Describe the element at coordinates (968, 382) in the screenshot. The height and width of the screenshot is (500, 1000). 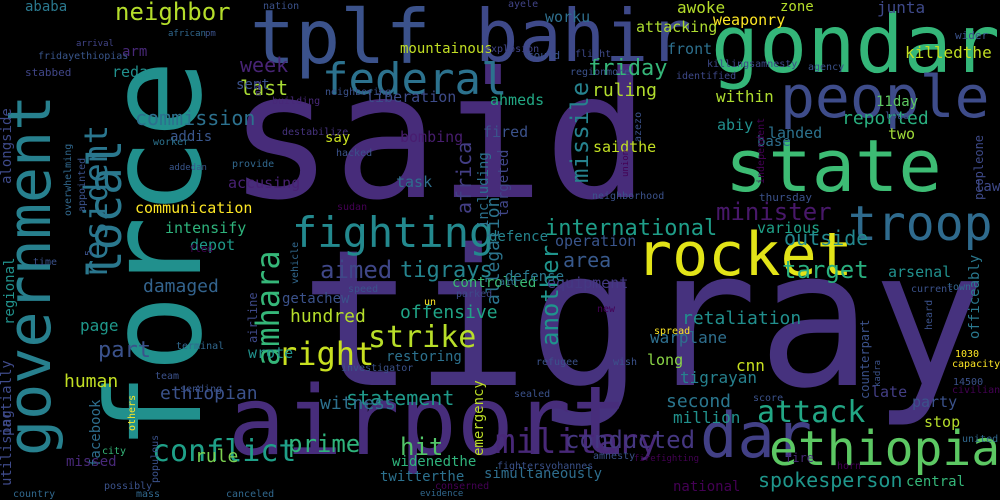
I see `word-14500: 14500` at that location.